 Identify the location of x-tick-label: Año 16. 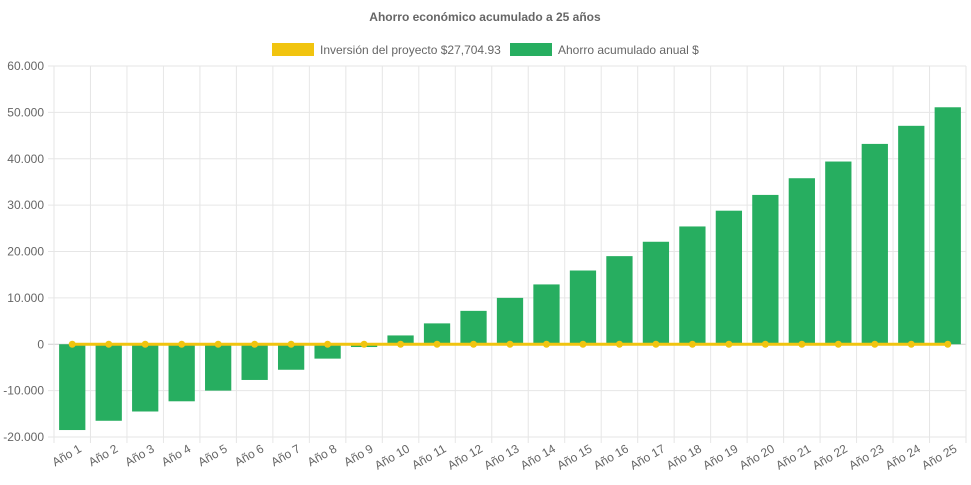
(611, 456).